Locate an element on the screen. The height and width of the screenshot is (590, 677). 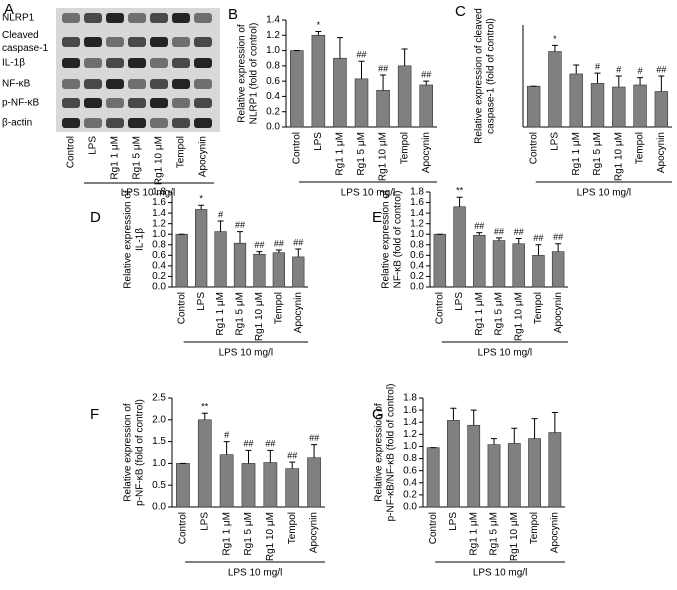
y-axis-label: NF-κB (fold of control) is located at coordinates (398, 240).